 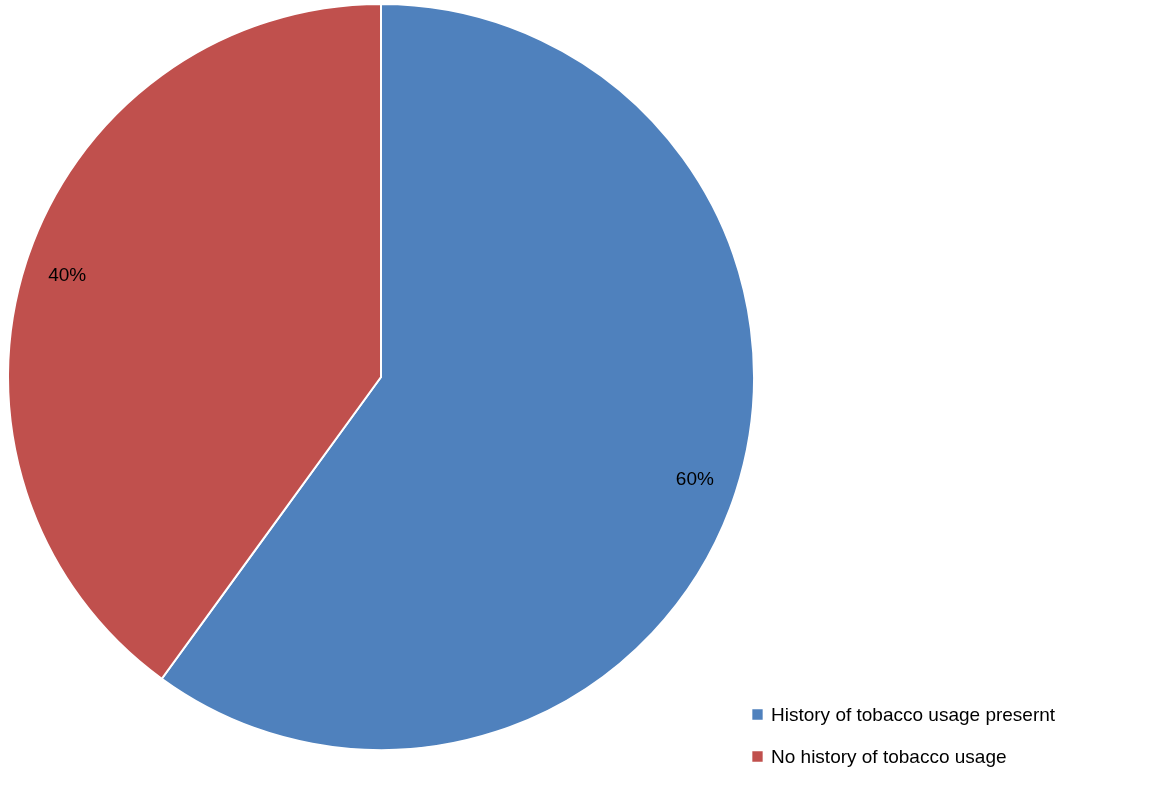 What do you see at coordinates (913, 714) in the screenshot?
I see `legend-label: History of tobacco usage presernt` at bounding box center [913, 714].